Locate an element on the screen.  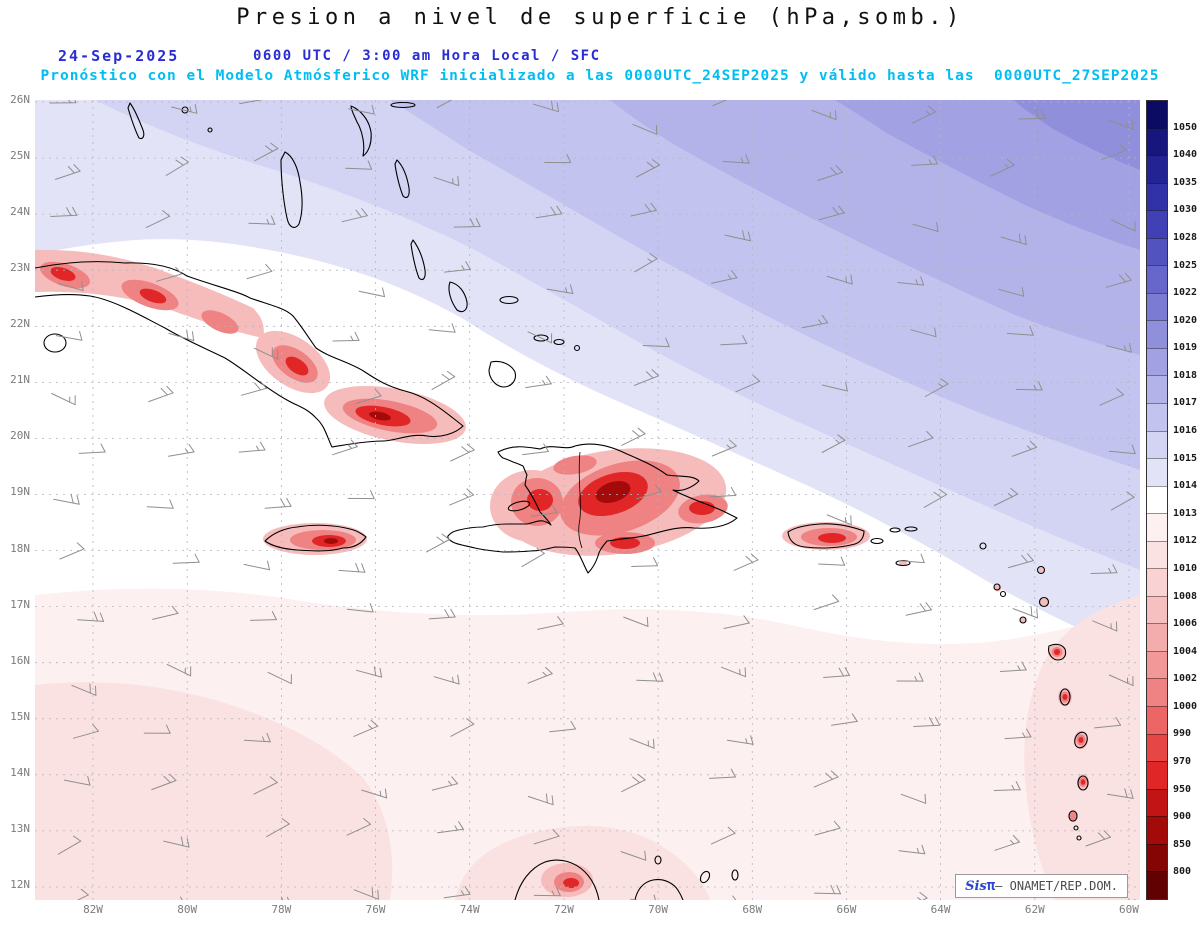
band-1010-south is located at coordinates (582, 862).